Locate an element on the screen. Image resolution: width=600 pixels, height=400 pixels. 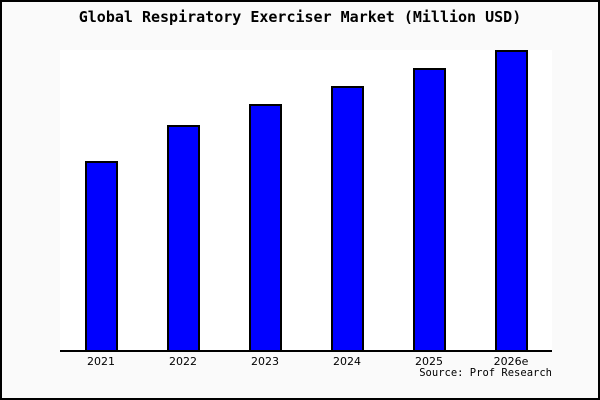
x-tick-2025: 2025 is located at coordinates (429, 361).